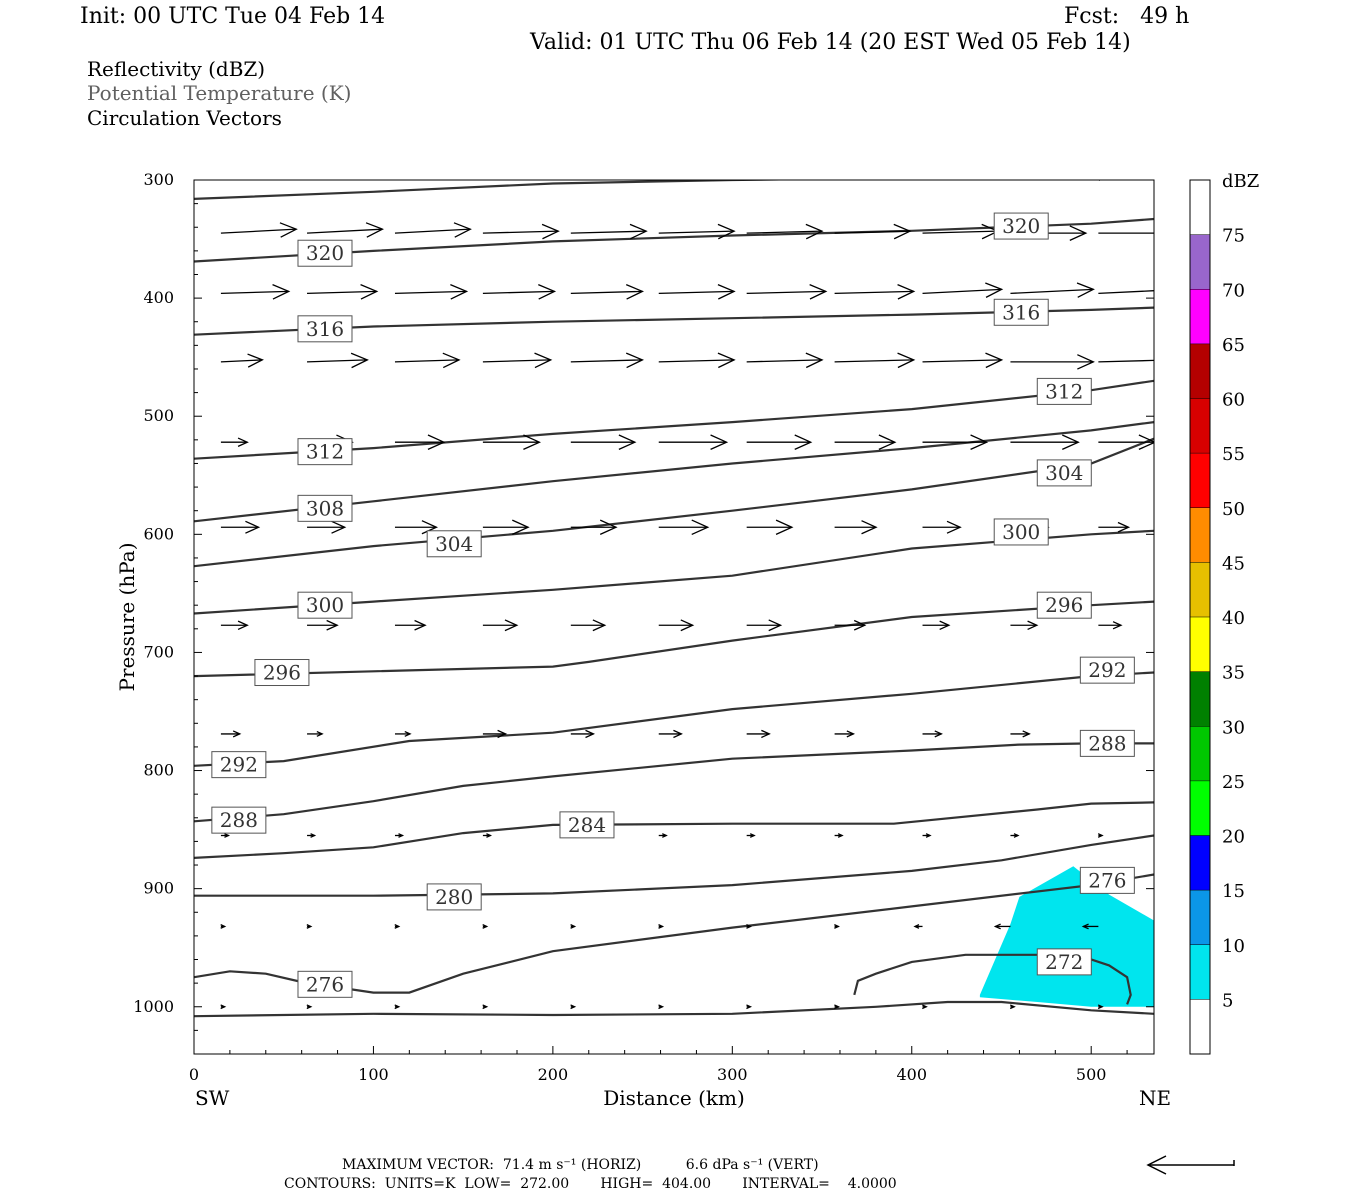  I want to click on colorbar-level-label: 30, so click(1233, 727).